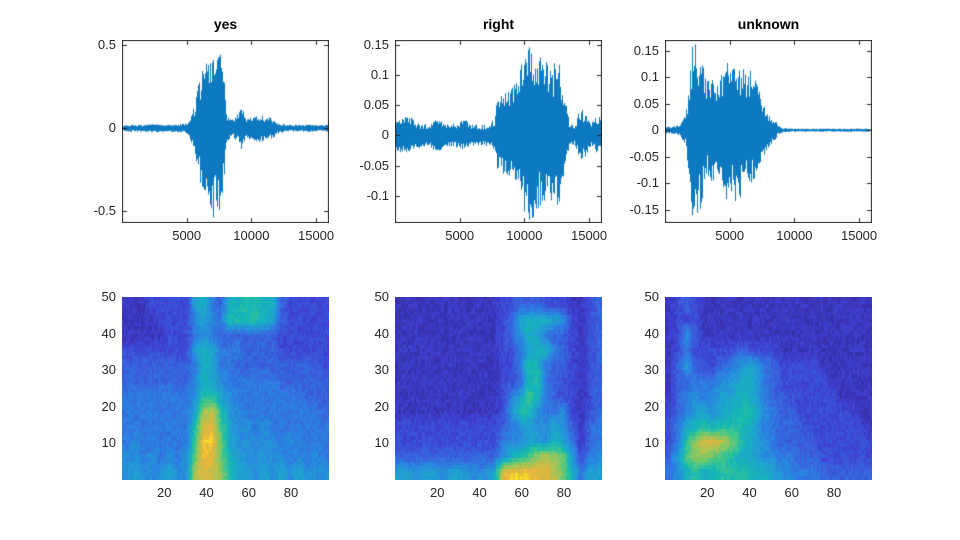  I want to click on waveform-canvas-yes, so click(225, 131).